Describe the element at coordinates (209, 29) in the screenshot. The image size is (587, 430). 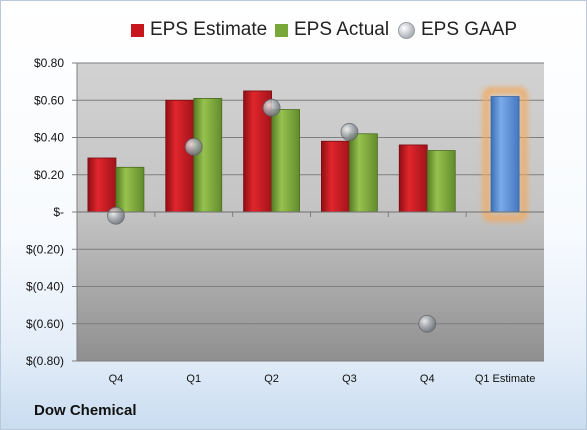
I see `legend-label-estimate: EPS Estimate` at that location.